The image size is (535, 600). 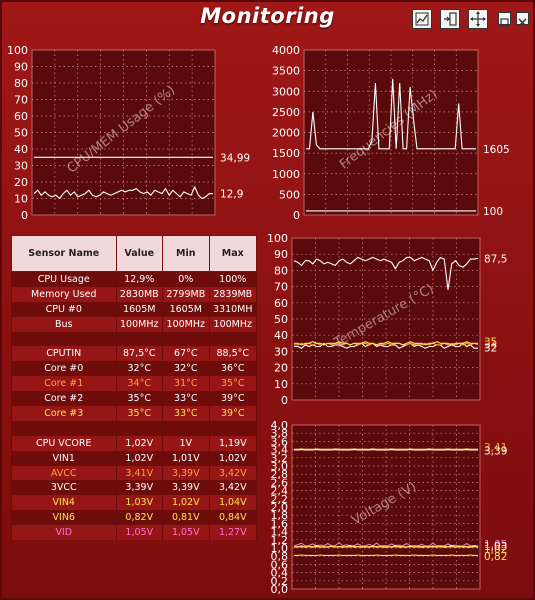 What do you see at coordinates (21, 149) in the screenshot?
I see `y-tick-label: 40` at bounding box center [21, 149].